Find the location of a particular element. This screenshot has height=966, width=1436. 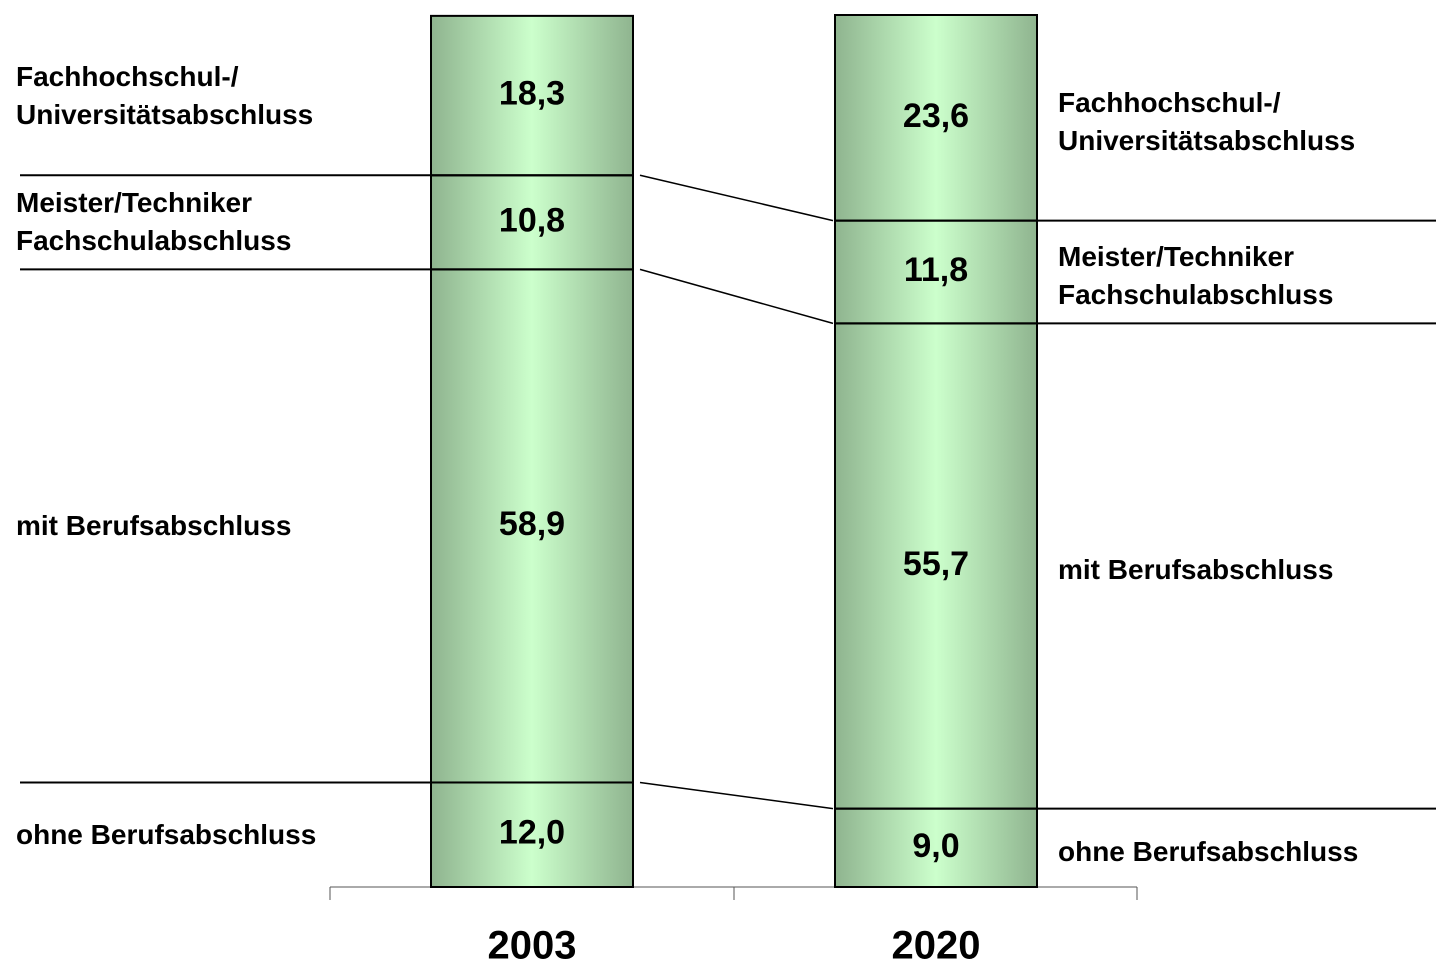

value-label: 9,0 is located at coordinates (935, 846).